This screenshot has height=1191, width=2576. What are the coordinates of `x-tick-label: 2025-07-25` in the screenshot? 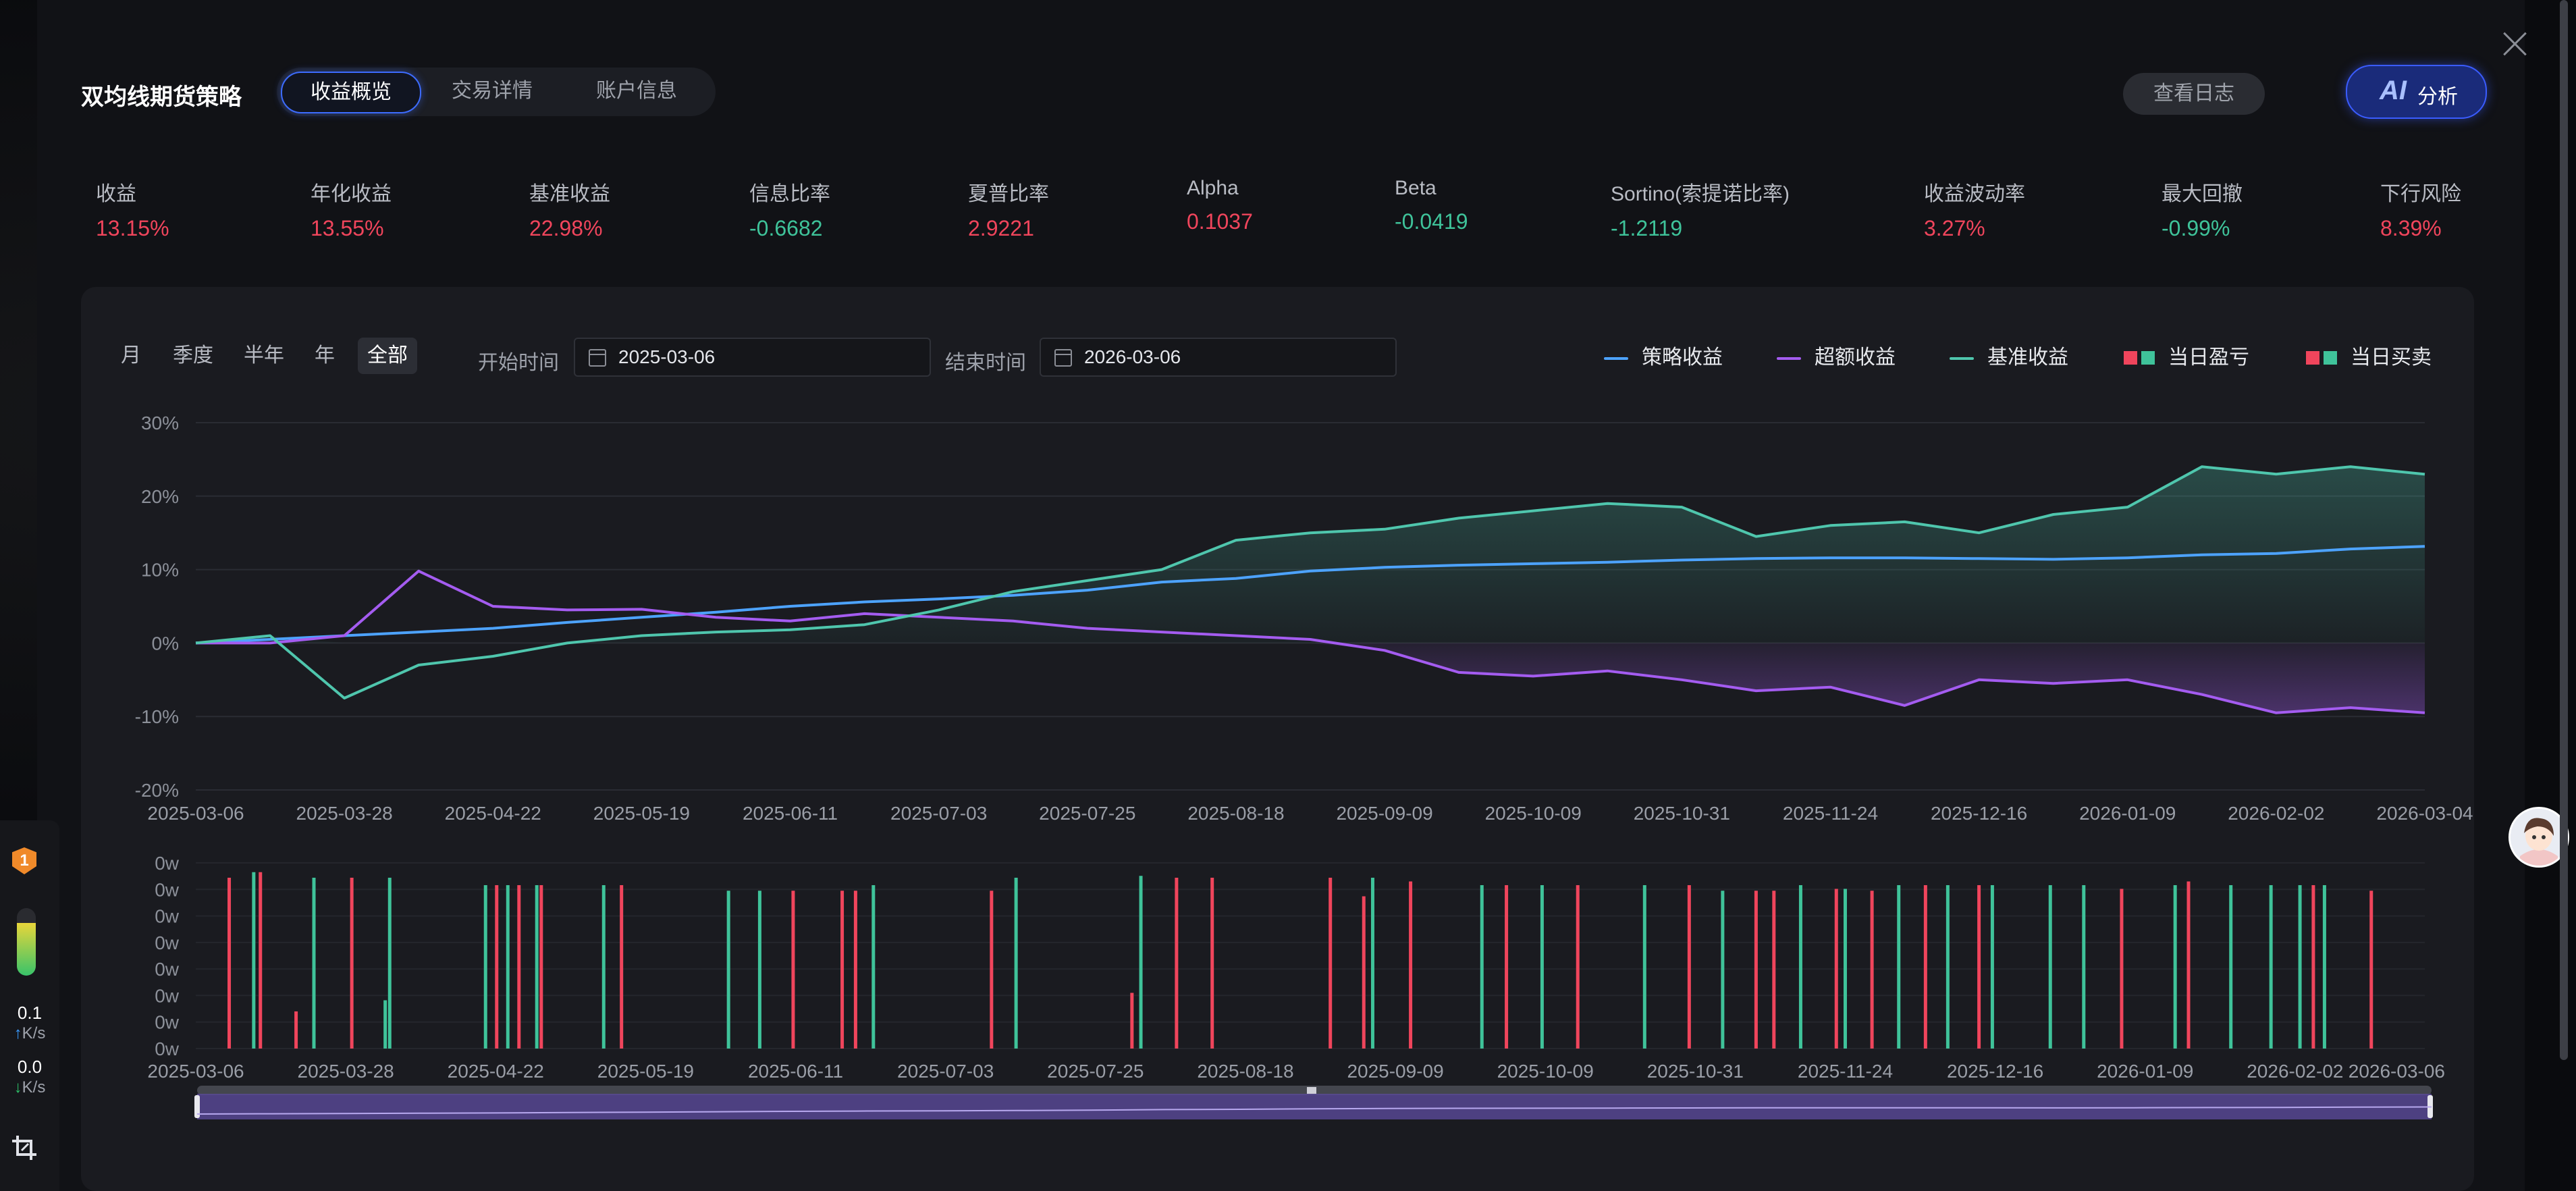 It's located at (1087, 814).